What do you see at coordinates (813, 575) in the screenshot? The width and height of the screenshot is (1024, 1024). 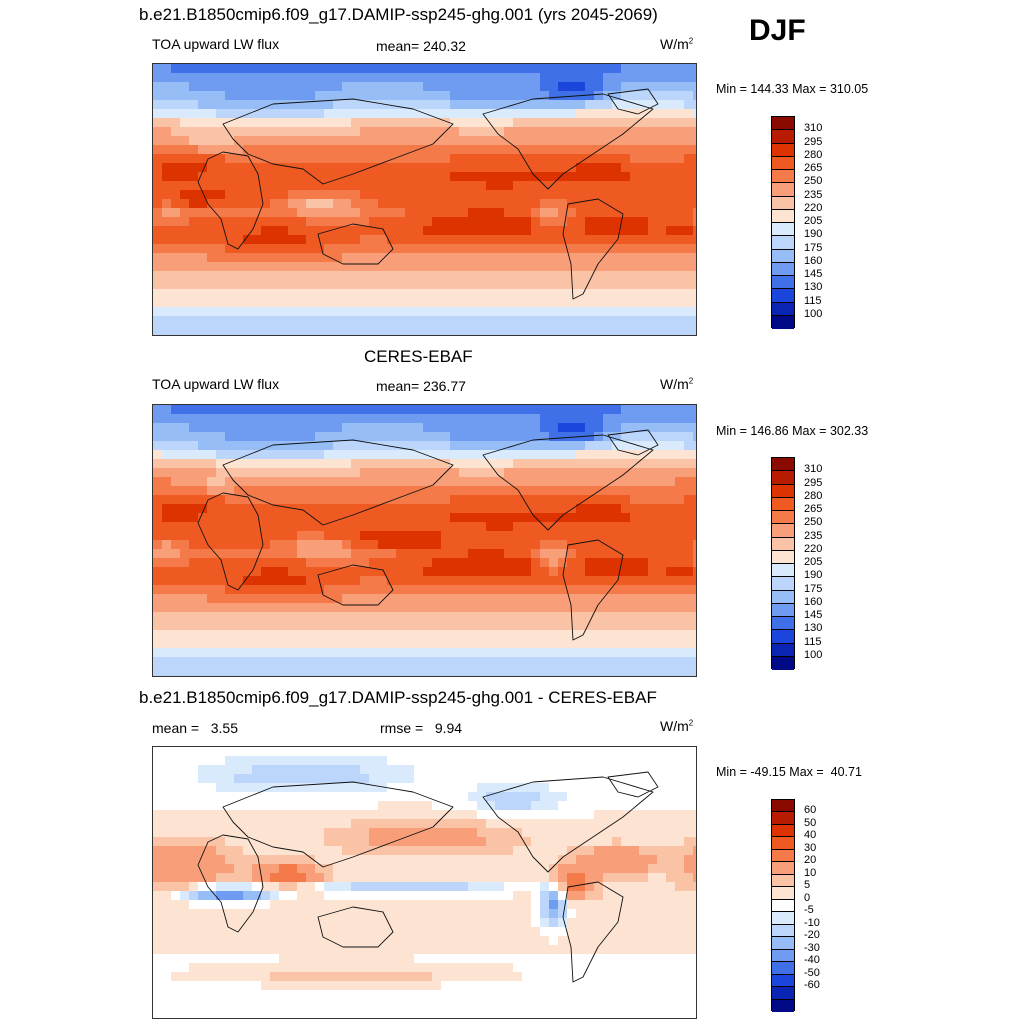 I see `colorbar-tick-label: 190` at bounding box center [813, 575].